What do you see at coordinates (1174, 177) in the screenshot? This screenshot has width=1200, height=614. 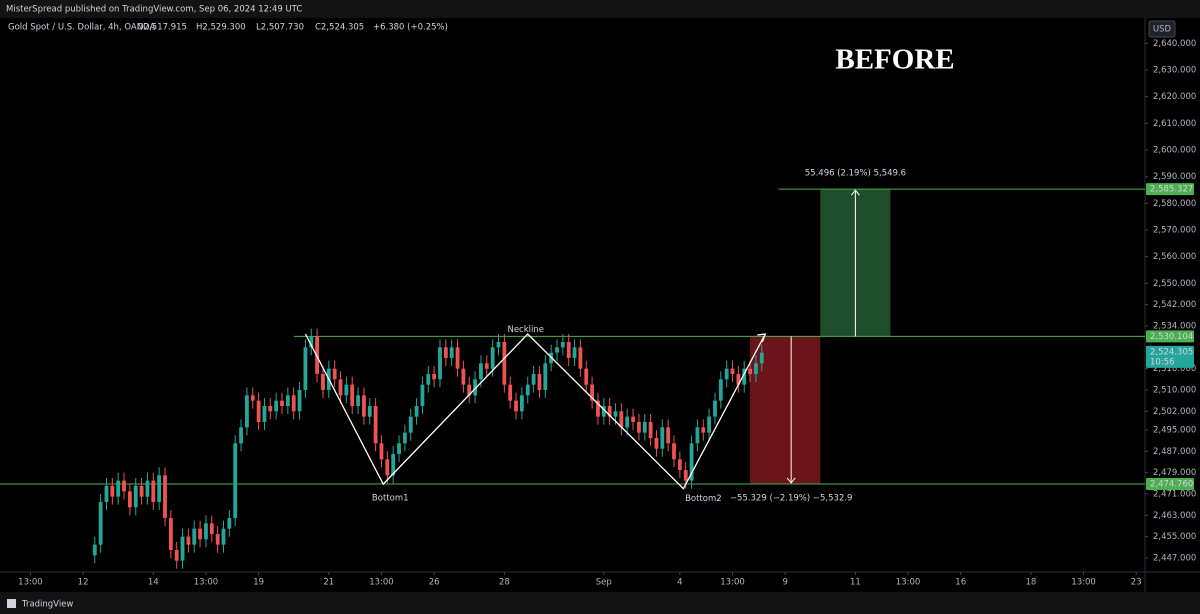 I see `y-tick-label: 2,590.000` at bounding box center [1174, 177].